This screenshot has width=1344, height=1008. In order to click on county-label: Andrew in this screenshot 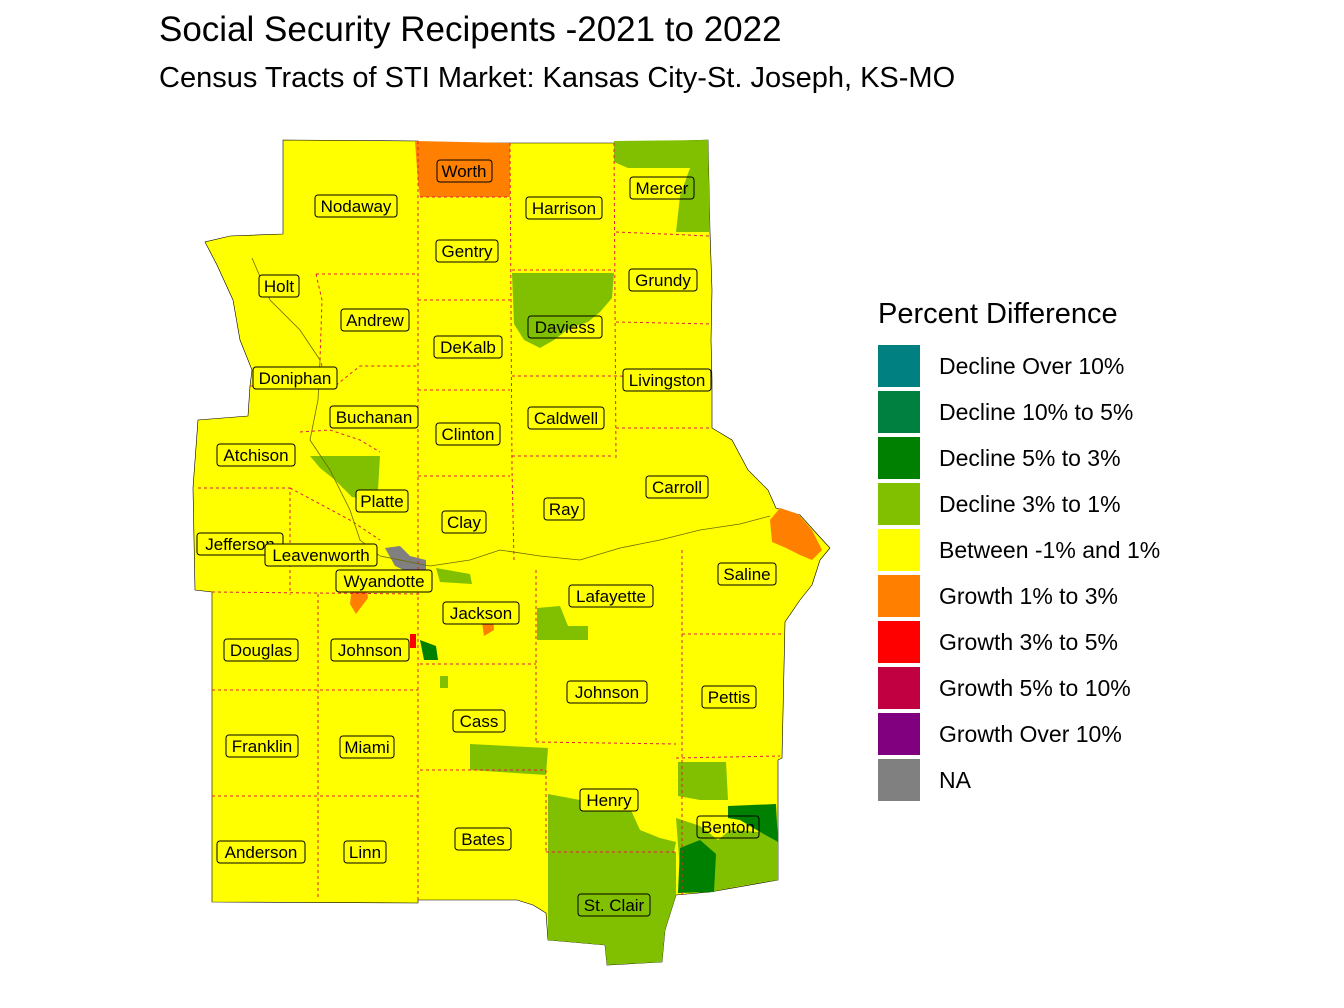, I will do `click(375, 320)`.